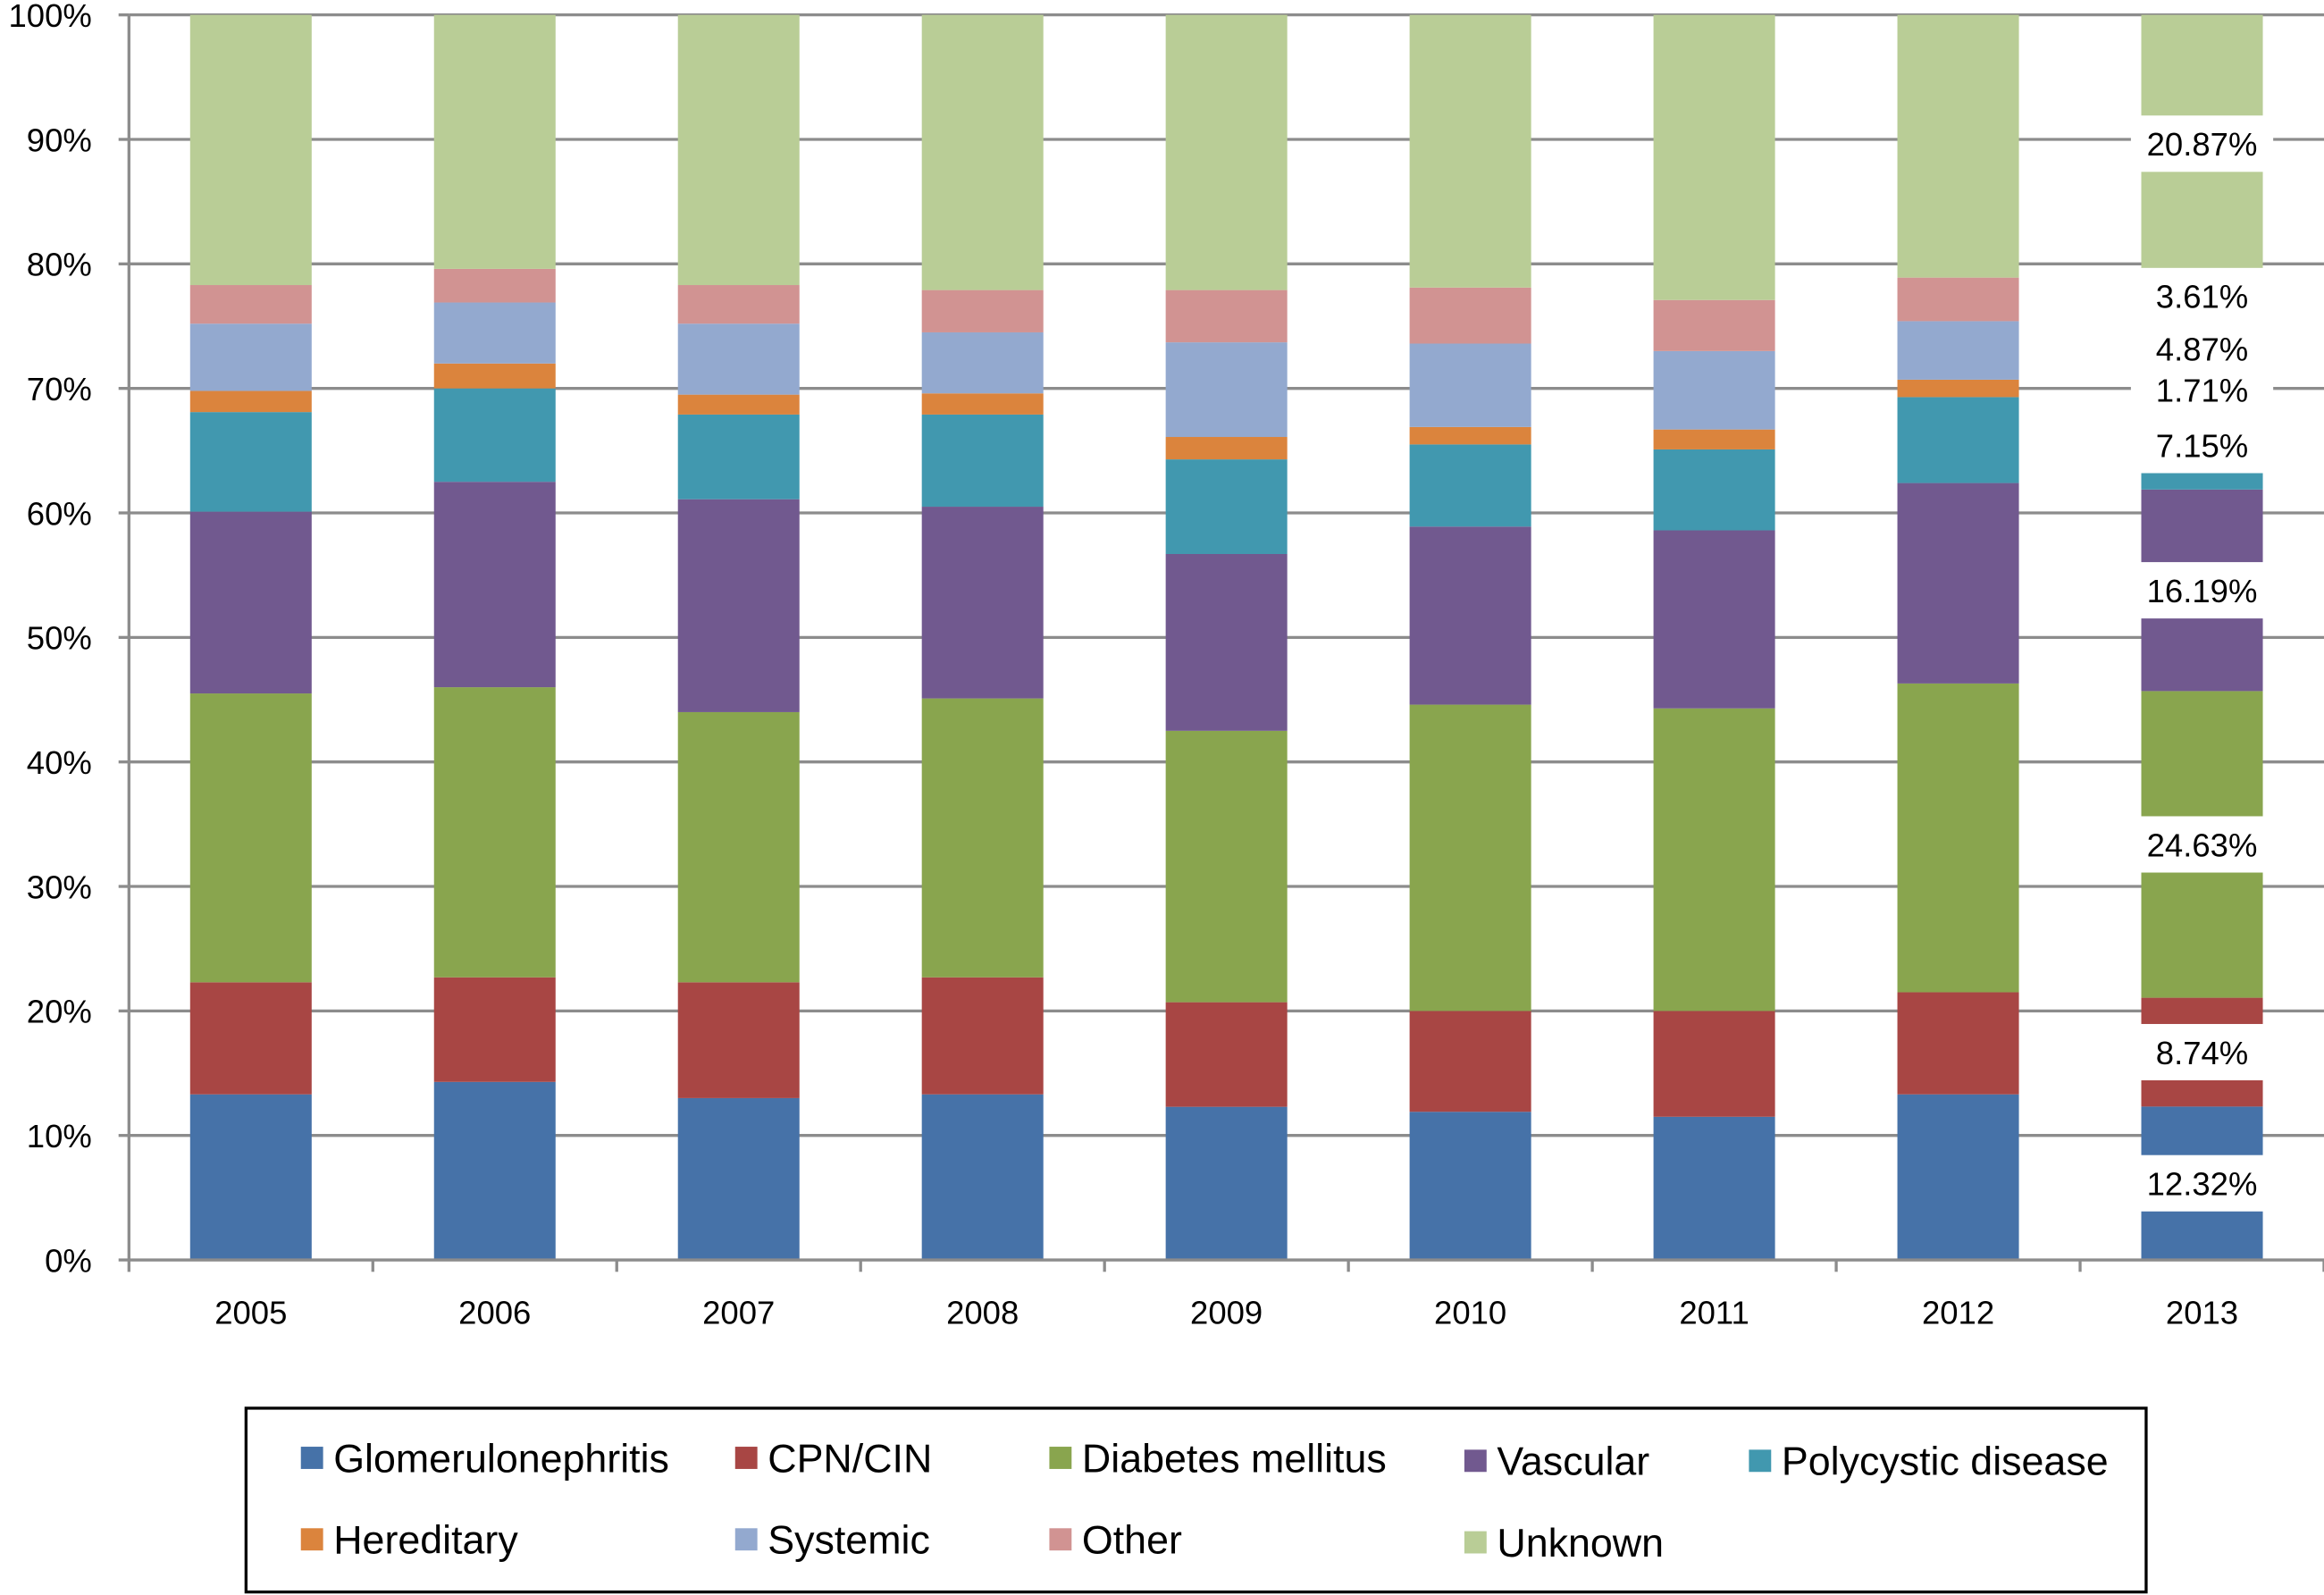 Image resolution: width=2324 pixels, height=1595 pixels. Describe the element at coordinates (982, 838) in the screenshot. I see `bar-segment-2008-diabetes-mellitus` at that location.